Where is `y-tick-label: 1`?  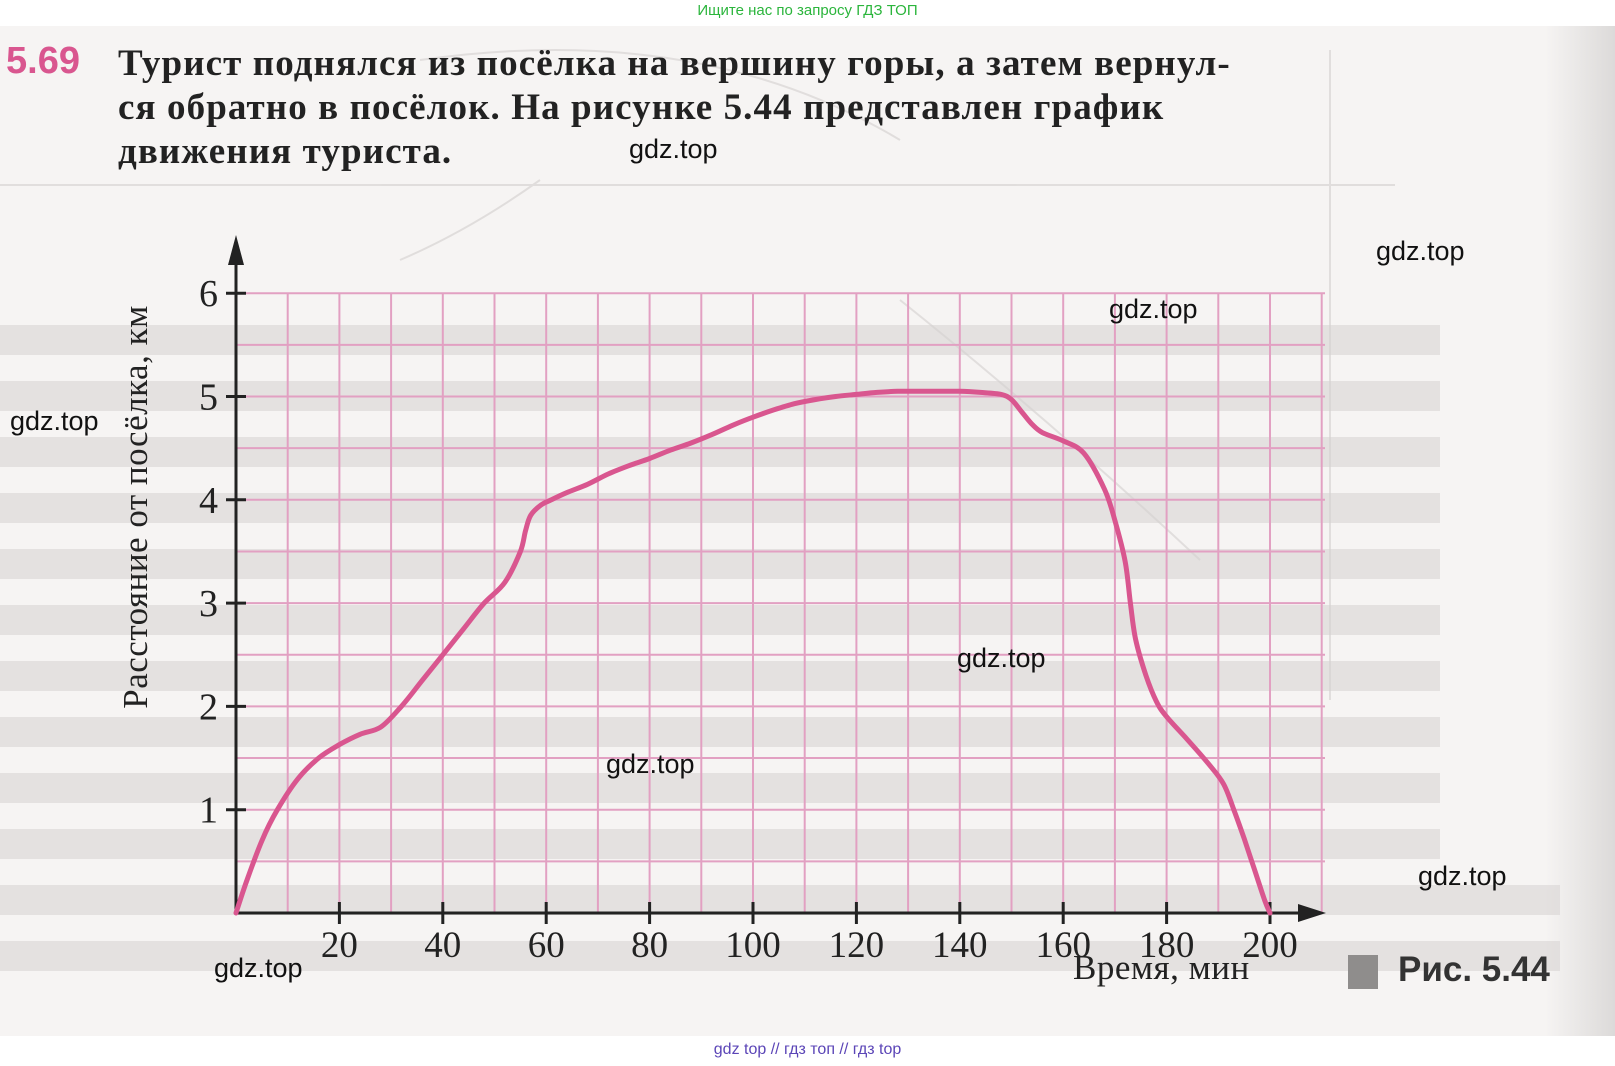 y-tick-label: 1 is located at coordinates (208, 811).